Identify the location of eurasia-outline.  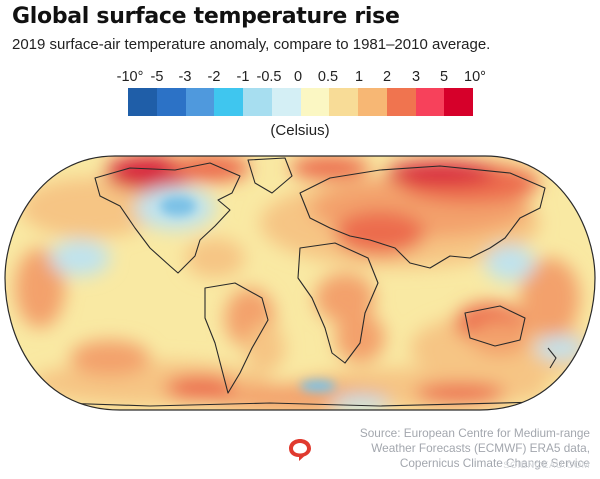
(422, 217).